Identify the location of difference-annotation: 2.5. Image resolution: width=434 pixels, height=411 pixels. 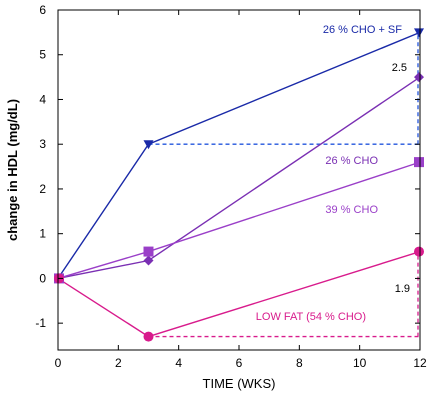
(399, 68).